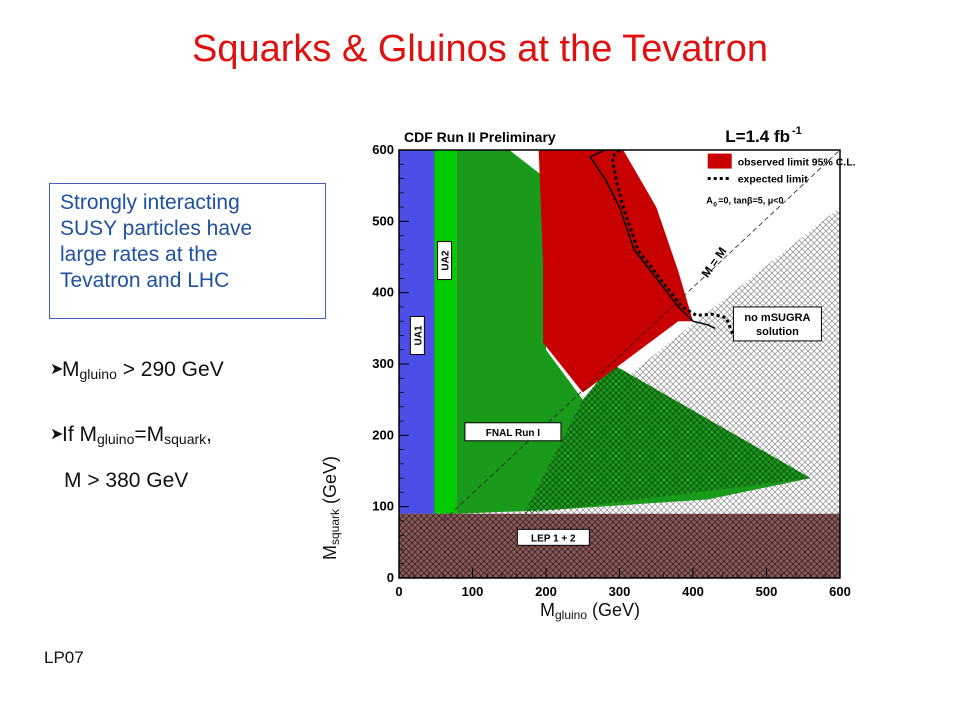 This screenshot has width=960, height=720. Describe the element at coordinates (719, 161) in the screenshot. I see `legend-observed-swatch` at that location.